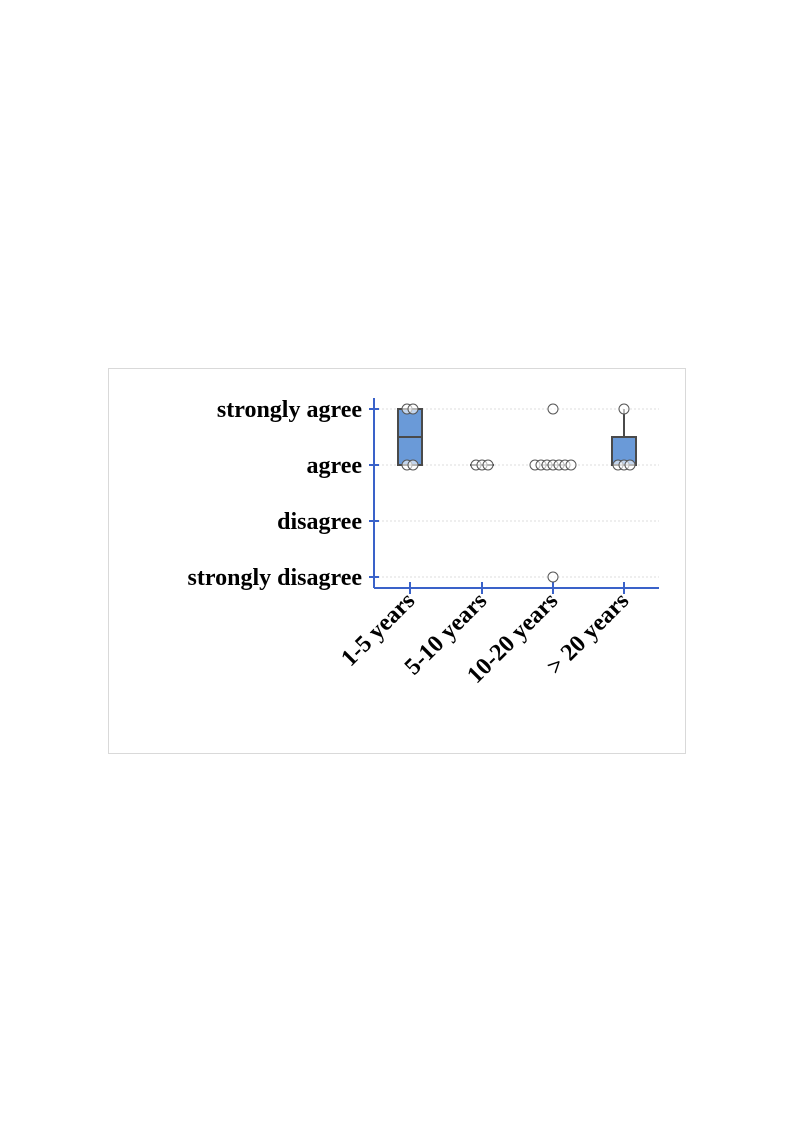 The height and width of the screenshot is (1123, 794). What do you see at coordinates (275, 578) in the screenshot?
I see `y-tick-label-1: strongly disagree` at bounding box center [275, 578].